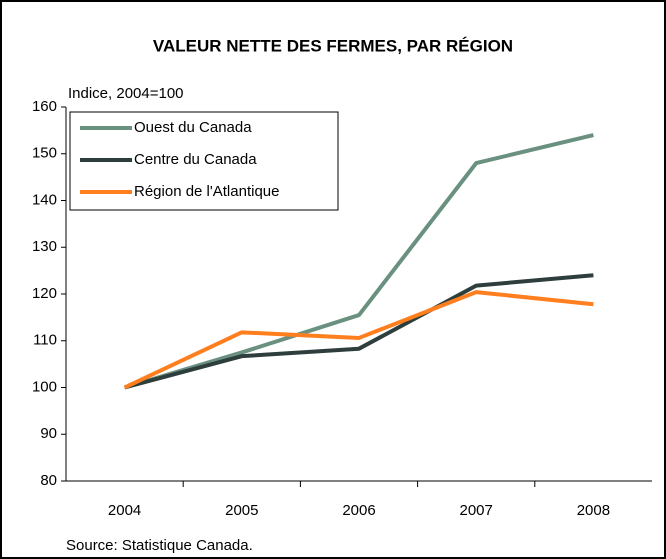  Describe the element at coordinates (44, 386) in the screenshot. I see `y-tick-label: 100` at that location.